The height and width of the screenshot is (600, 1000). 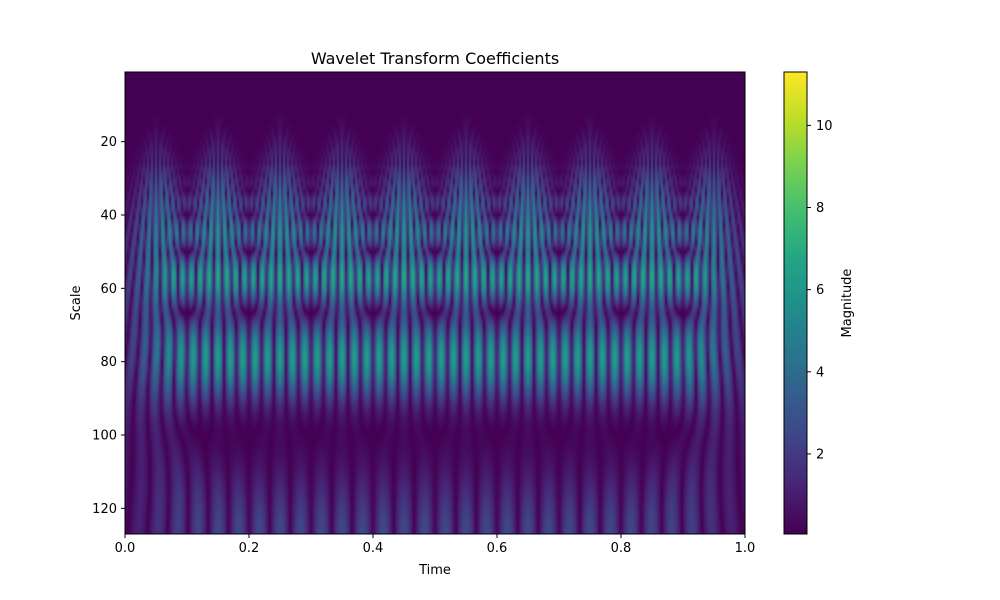 I want to click on colorbar-tick-label: 6, so click(x=820, y=290).